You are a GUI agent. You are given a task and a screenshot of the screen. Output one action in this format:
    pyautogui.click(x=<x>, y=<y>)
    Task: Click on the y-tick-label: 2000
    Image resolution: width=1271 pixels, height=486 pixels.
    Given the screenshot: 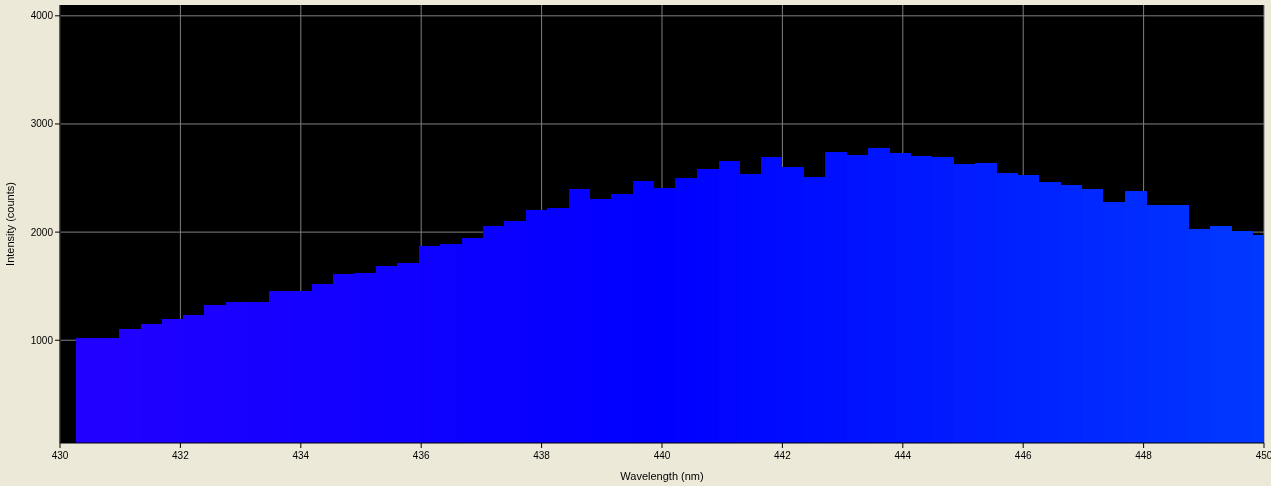 What is the action you would take?
    pyautogui.click(x=42, y=232)
    